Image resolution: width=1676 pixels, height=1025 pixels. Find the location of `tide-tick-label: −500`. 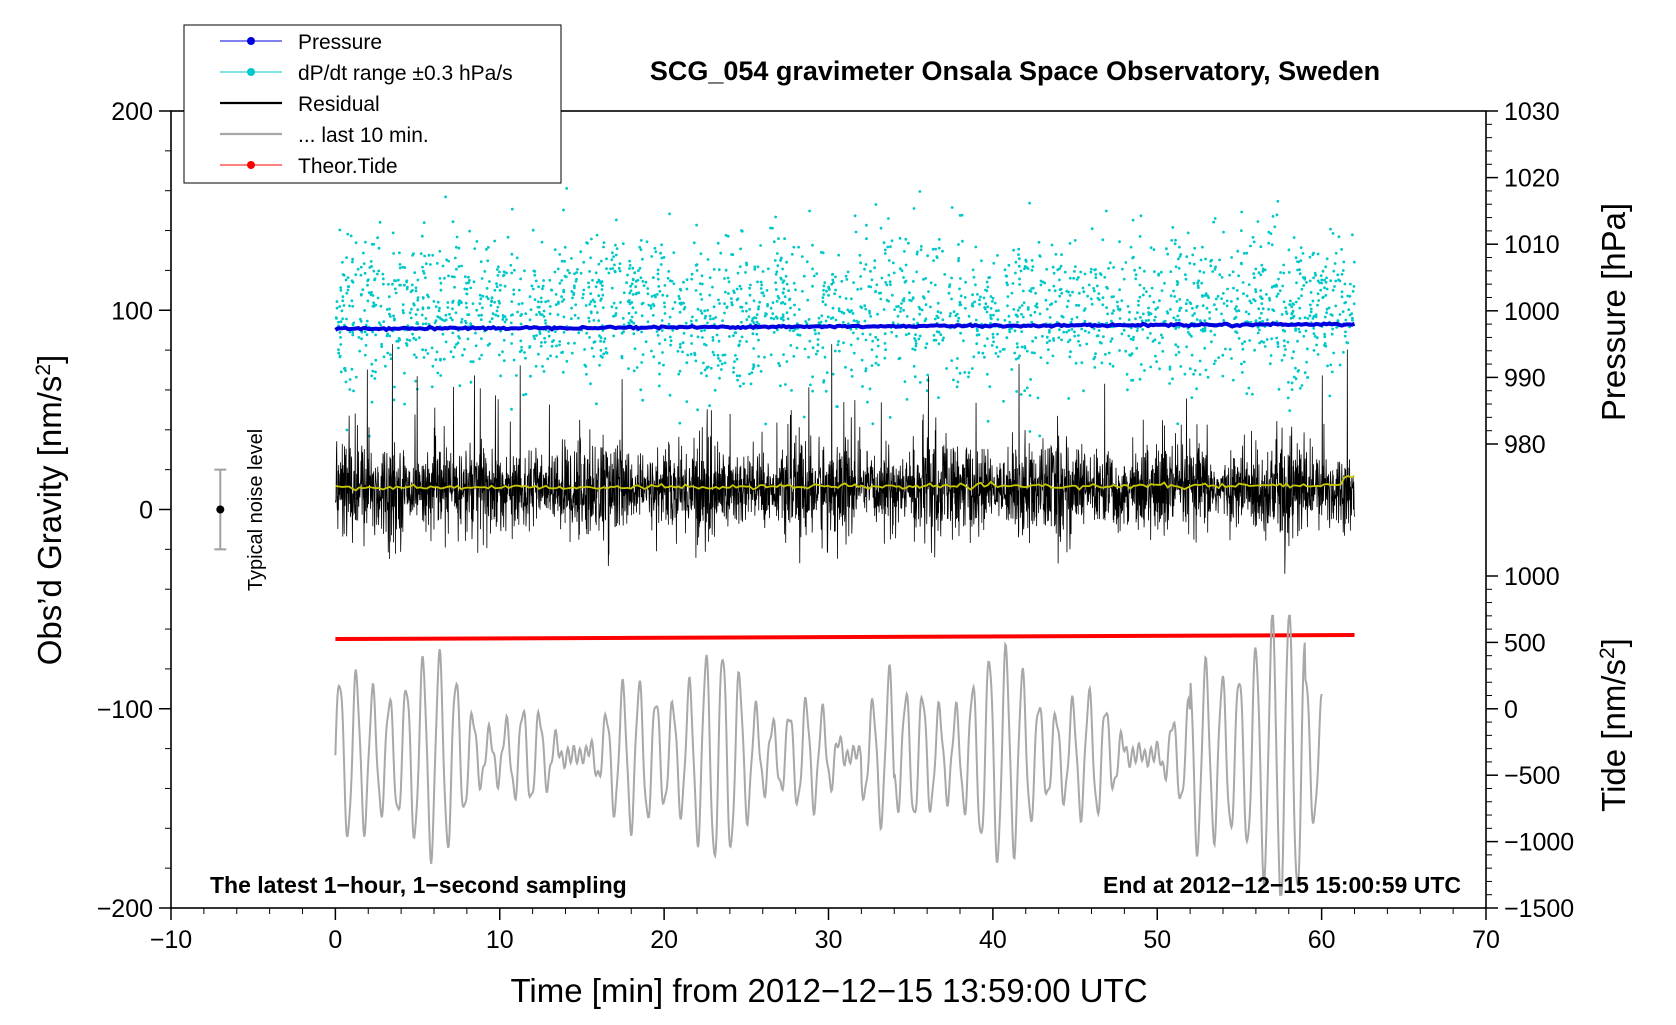

tide-tick-label: −500 is located at coordinates (1532, 776).